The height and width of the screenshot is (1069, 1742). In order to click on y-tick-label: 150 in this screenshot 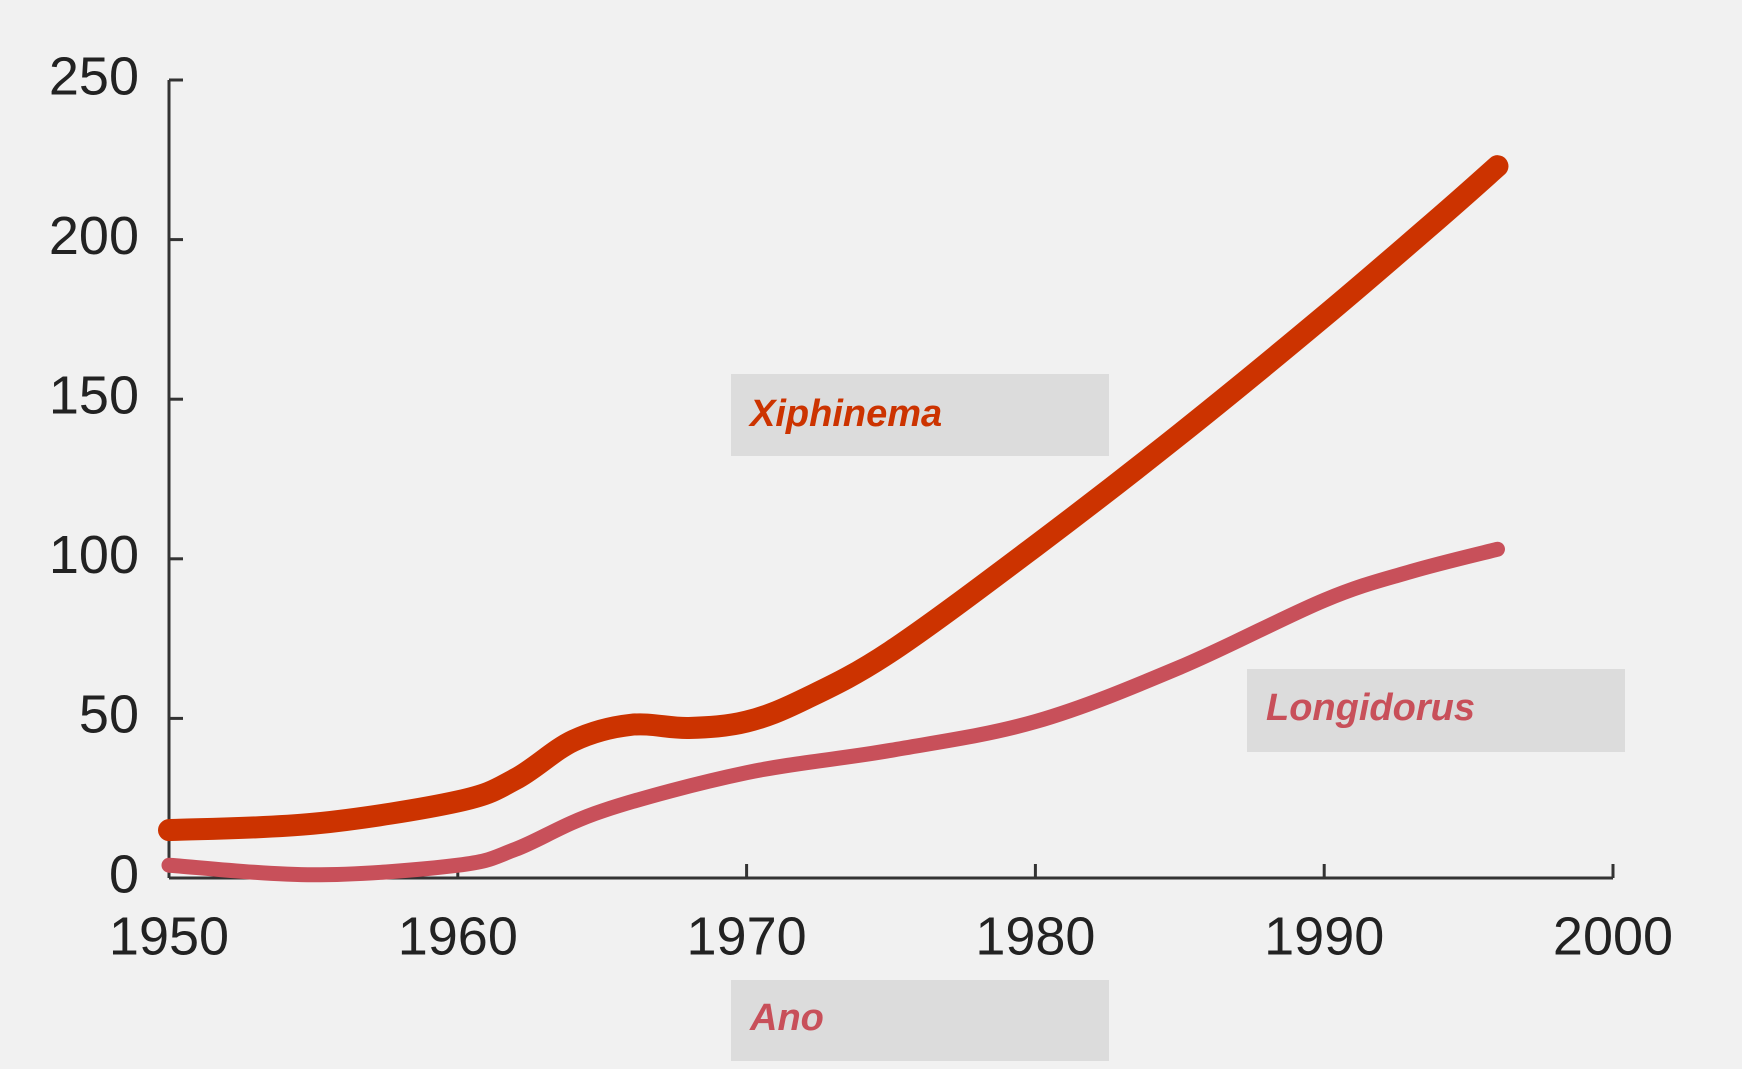, I will do `click(94, 395)`.